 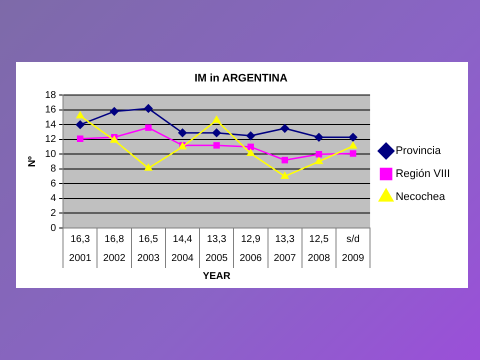 What do you see at coordinates (285, 258) in the screenshot?
I see `x-tick-label: 2007` at bounding box center [285, 258].